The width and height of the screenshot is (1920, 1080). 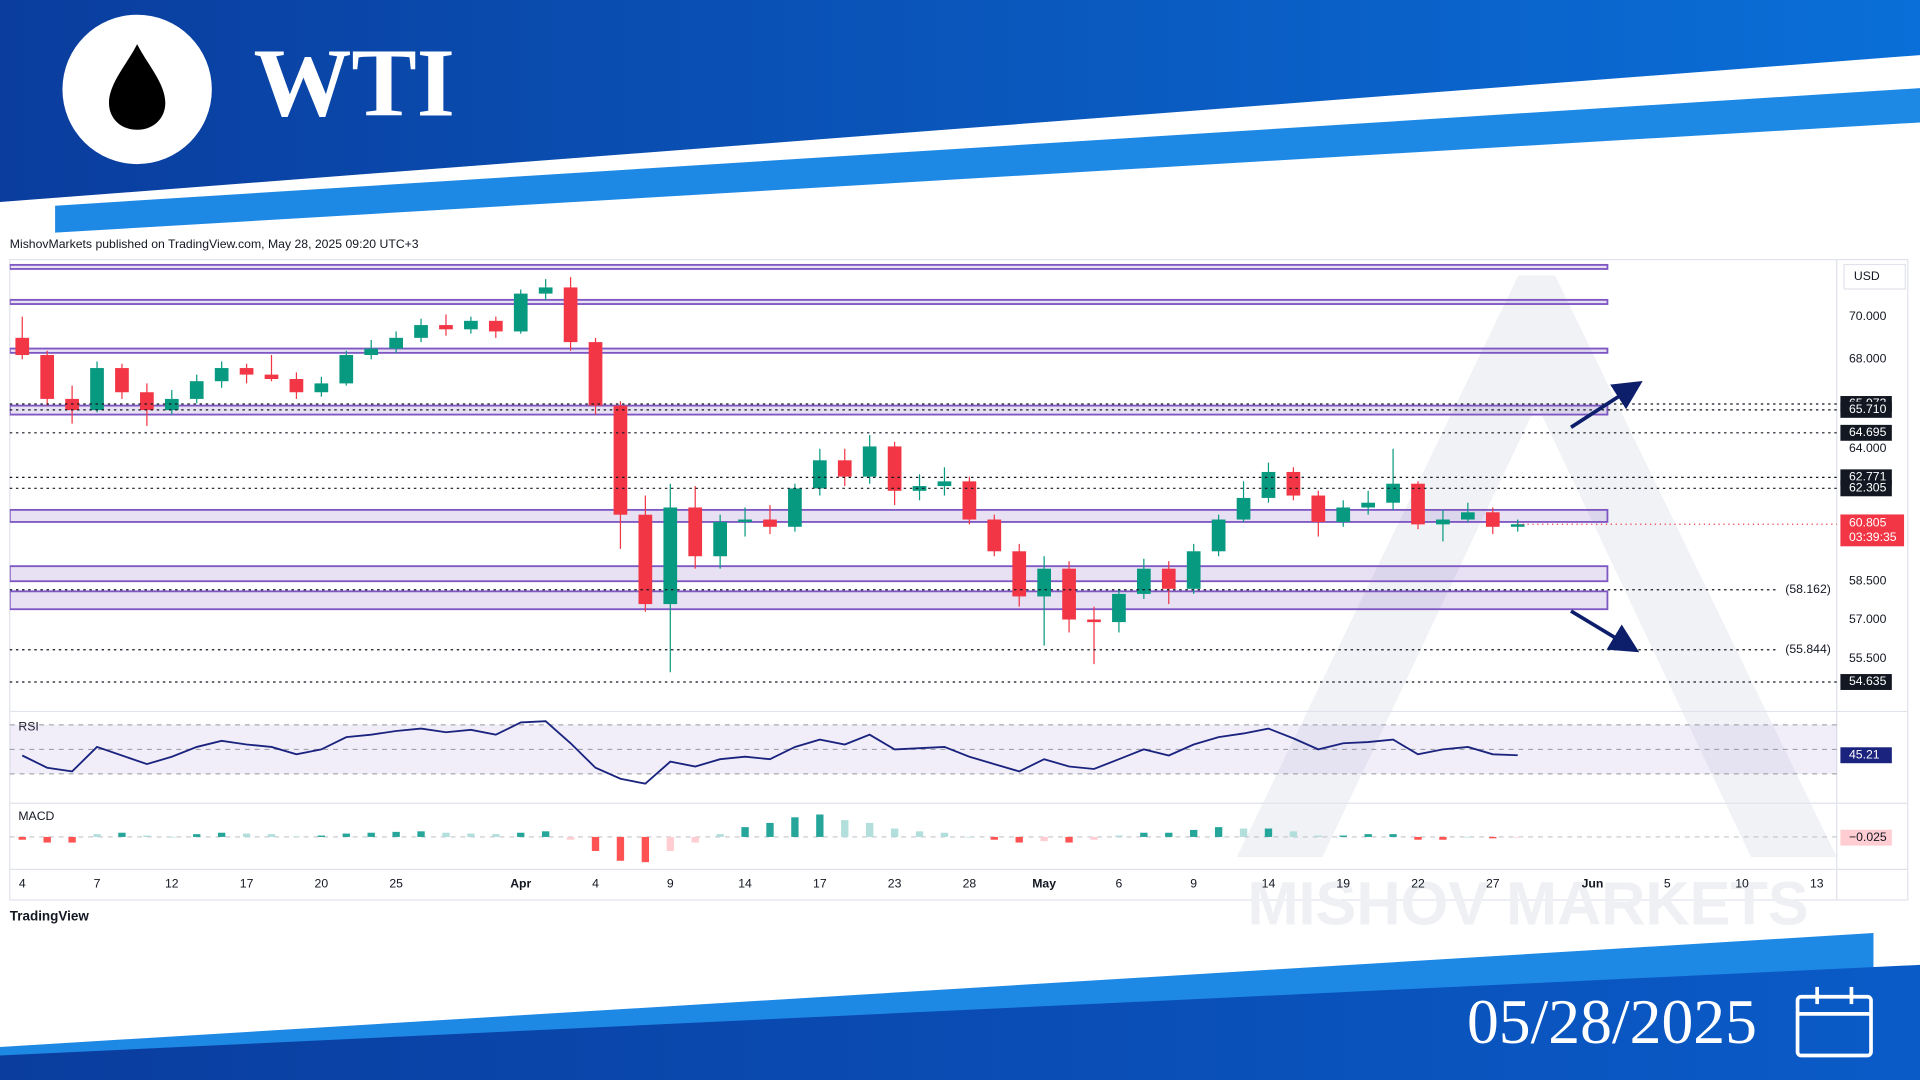 I want to click on x-tick-label: Apr, so click(x=520, y=883).